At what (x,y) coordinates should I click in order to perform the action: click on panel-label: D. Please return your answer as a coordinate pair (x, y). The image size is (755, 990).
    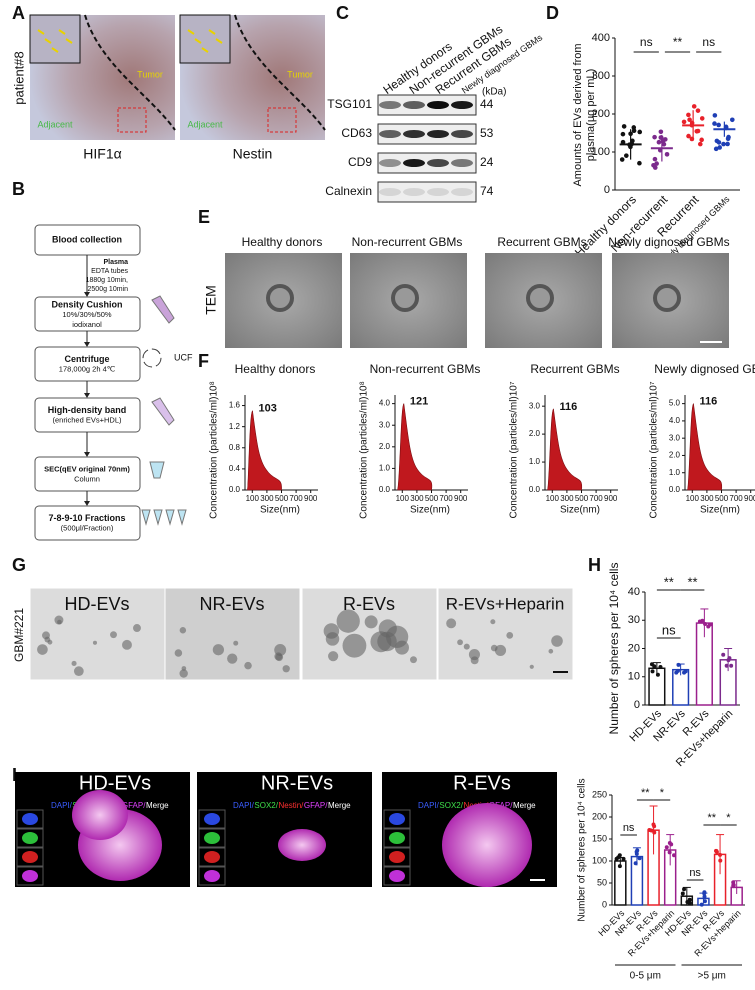
    Looking at the image, I should click on (552, 13).